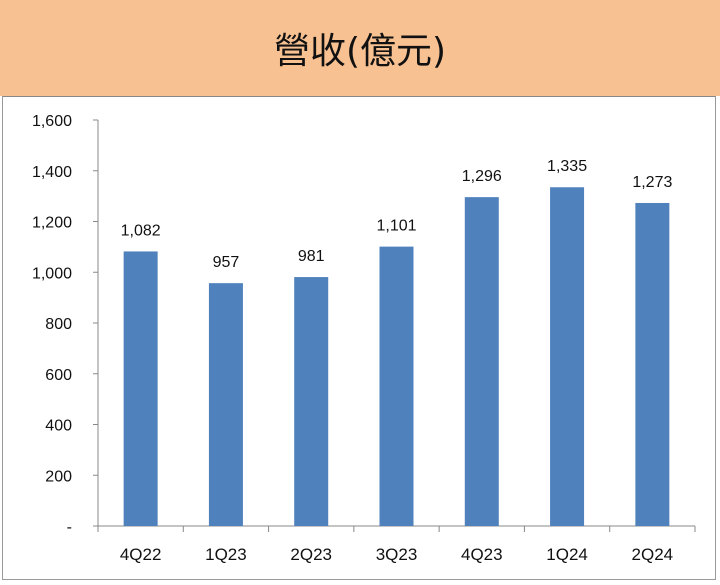  I want to click on y-tick-label: 1,200, so click(52, 223).